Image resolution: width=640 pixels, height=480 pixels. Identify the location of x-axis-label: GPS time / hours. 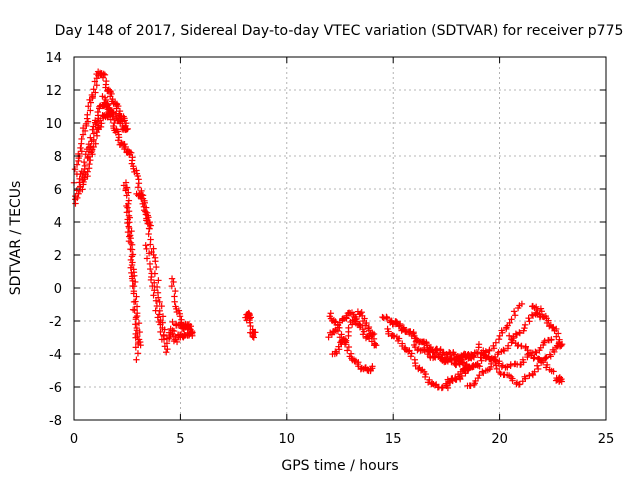
(339, 466).